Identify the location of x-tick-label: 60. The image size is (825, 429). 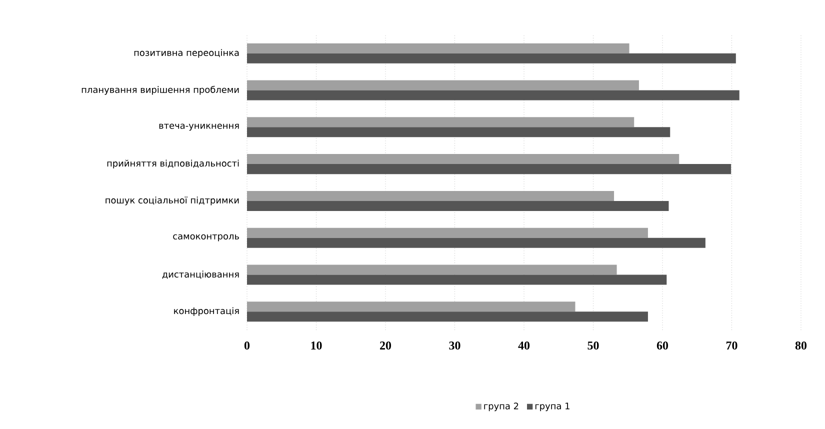
(662, 345).